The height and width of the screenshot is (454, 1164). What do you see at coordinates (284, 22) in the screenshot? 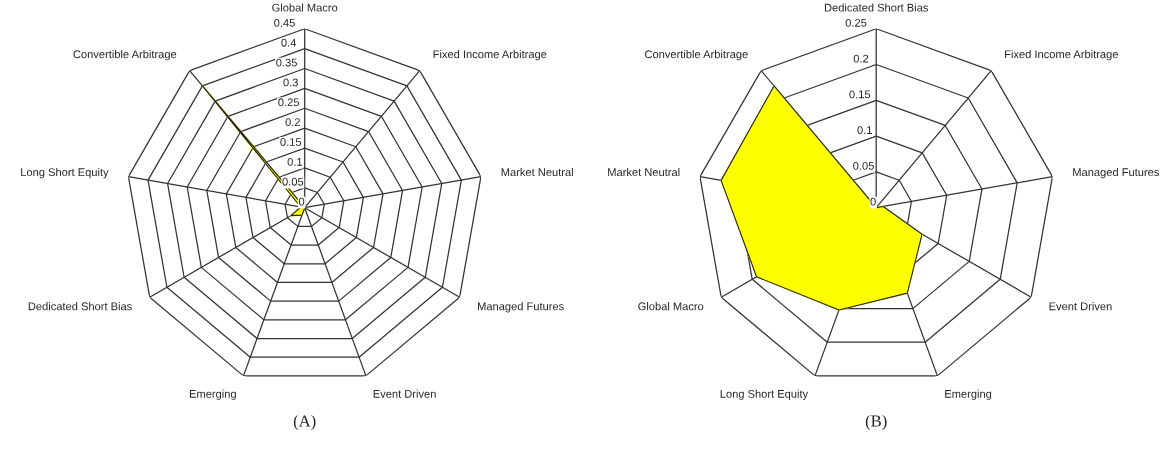
I see `y-tick-label: 0.45` at bounding box center [284, 22].